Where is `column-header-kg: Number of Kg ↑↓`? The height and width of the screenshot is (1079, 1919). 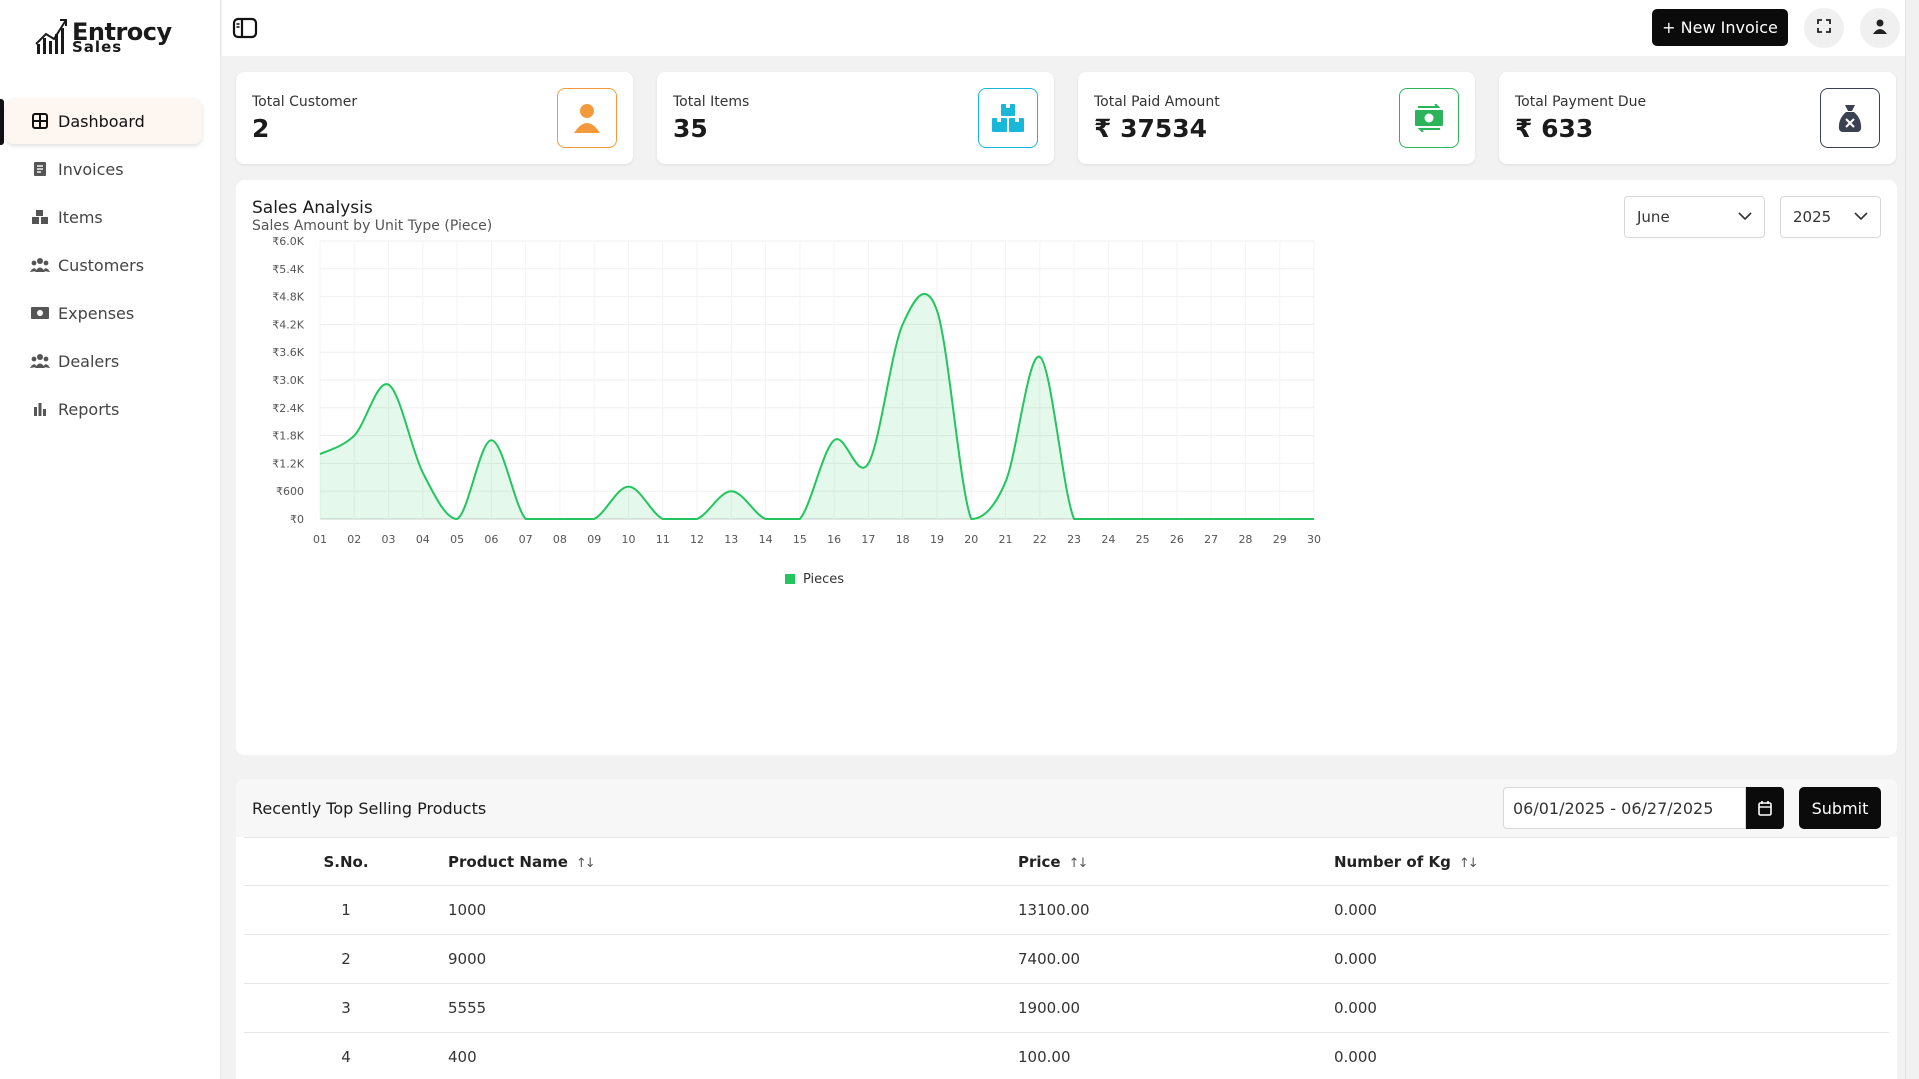
column-header-kg: Number of Kg ↑↓ is located at coordinates (1611, 861).